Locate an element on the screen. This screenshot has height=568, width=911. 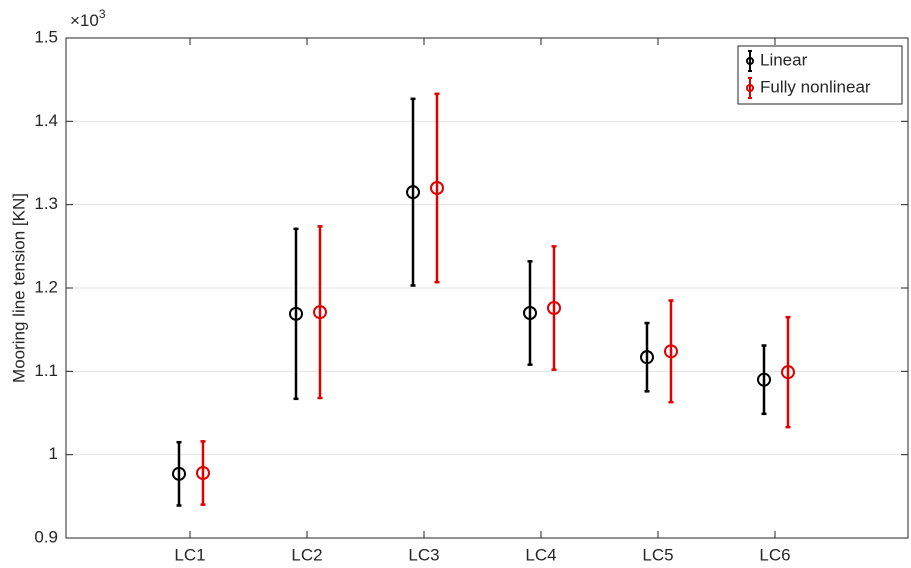
y-multiplier: ×10³ is located at coordinates (88, 18).